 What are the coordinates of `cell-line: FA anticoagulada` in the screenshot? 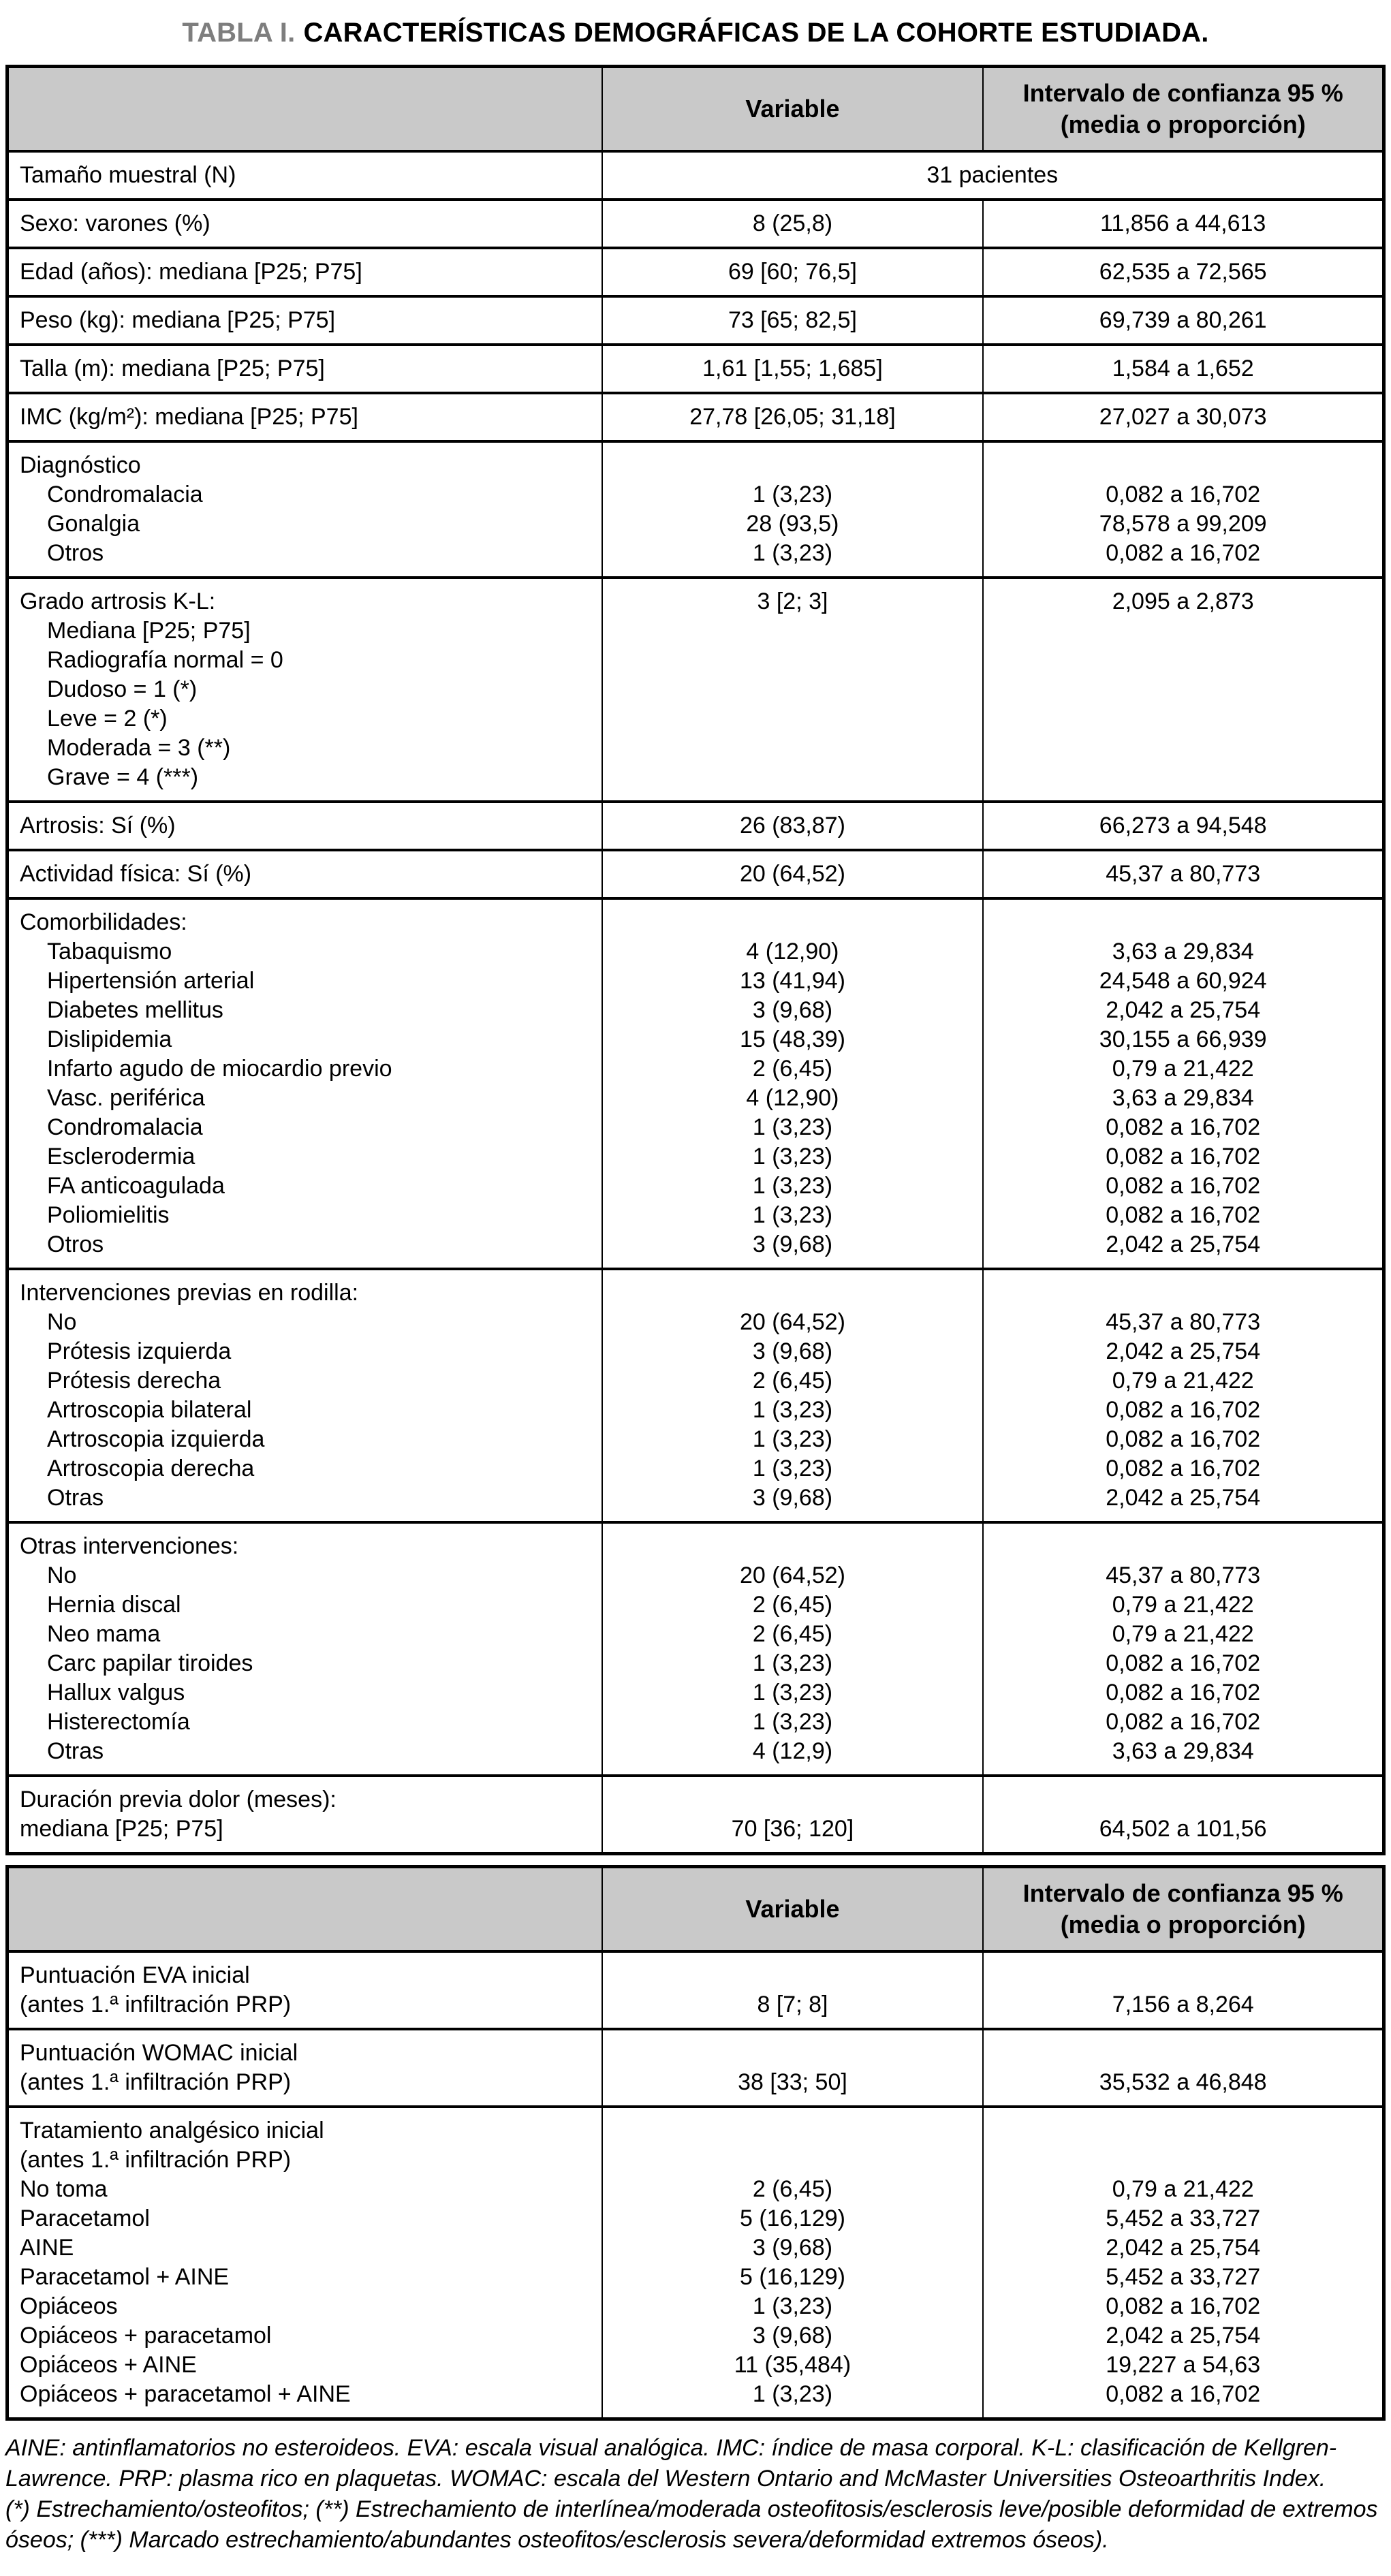 It's located at (136, 1186).